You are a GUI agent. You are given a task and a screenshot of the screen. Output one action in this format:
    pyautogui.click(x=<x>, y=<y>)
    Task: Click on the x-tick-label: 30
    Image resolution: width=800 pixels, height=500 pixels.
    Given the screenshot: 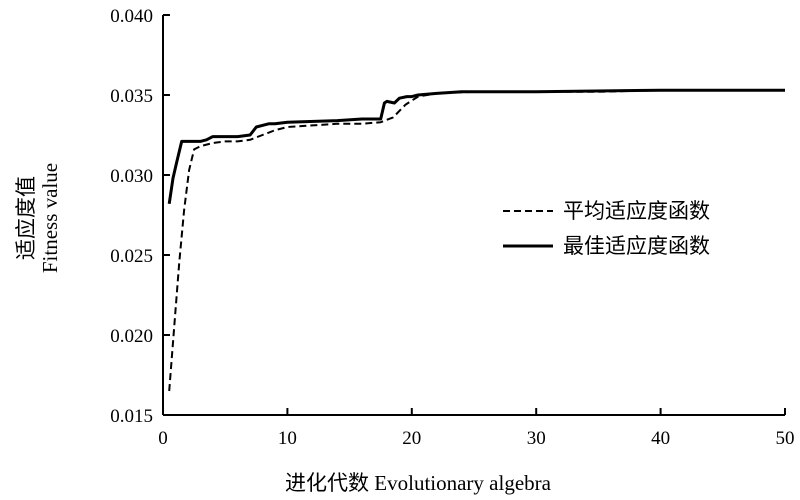 What is the action you would take?
    pyautogui.click(x=536, y=438)
    